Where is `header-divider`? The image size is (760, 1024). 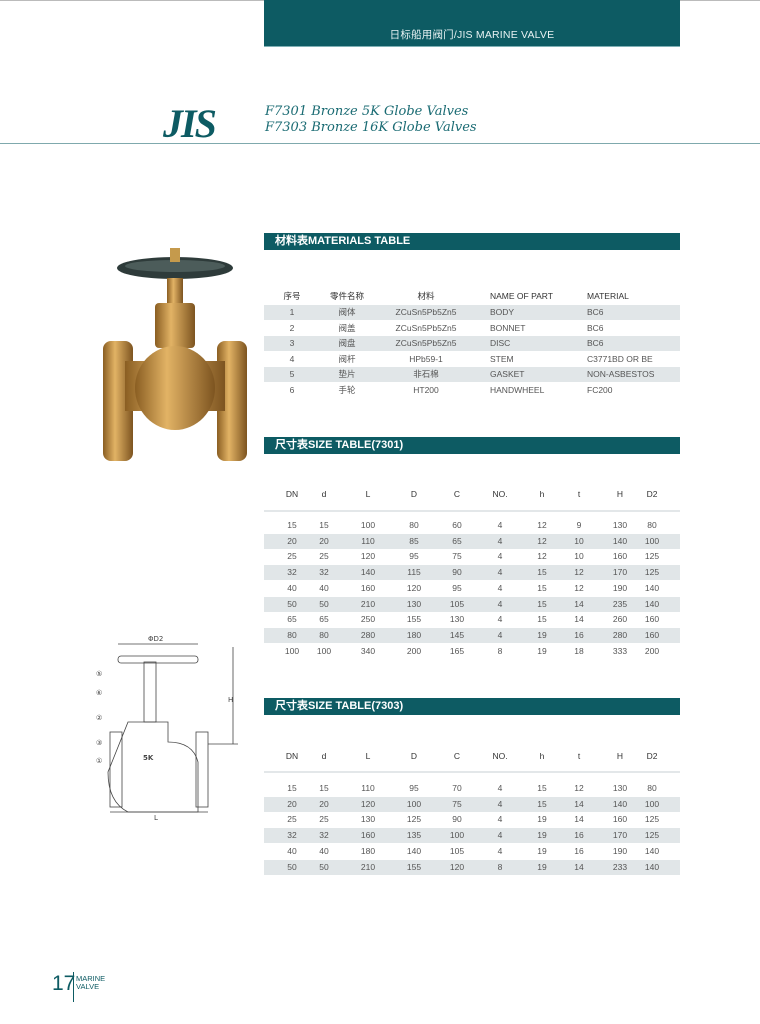
header-divider is located at coordinates (472, 511).